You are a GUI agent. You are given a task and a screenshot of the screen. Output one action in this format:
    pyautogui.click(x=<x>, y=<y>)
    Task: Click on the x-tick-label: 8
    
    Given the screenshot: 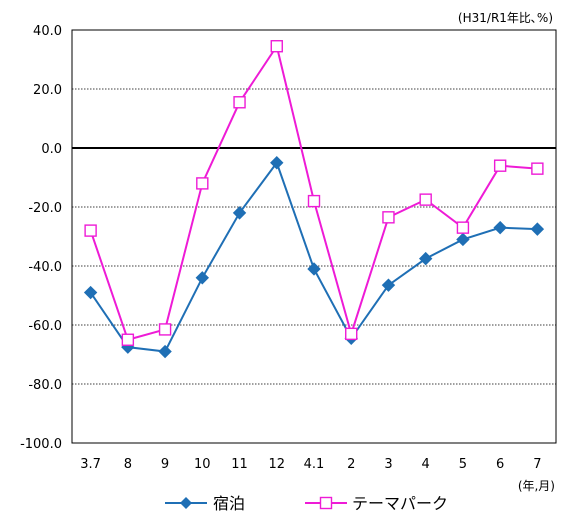 What is the action you would take?
    pyautogui.click(x=128, y=464)
    